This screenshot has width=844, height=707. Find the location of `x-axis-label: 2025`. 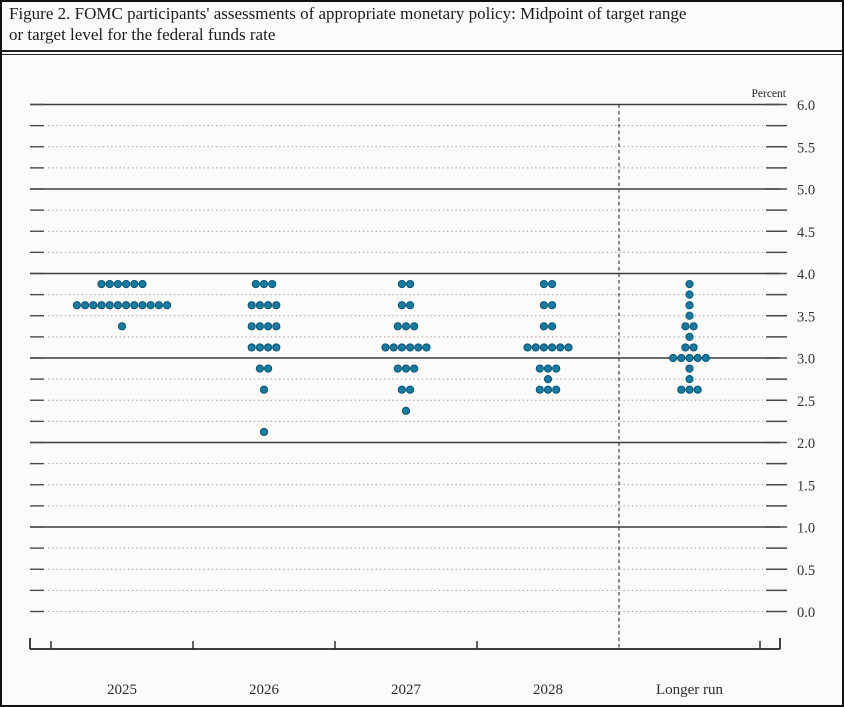

x-axis-label: 2025 is located at coordinates (122, 690).